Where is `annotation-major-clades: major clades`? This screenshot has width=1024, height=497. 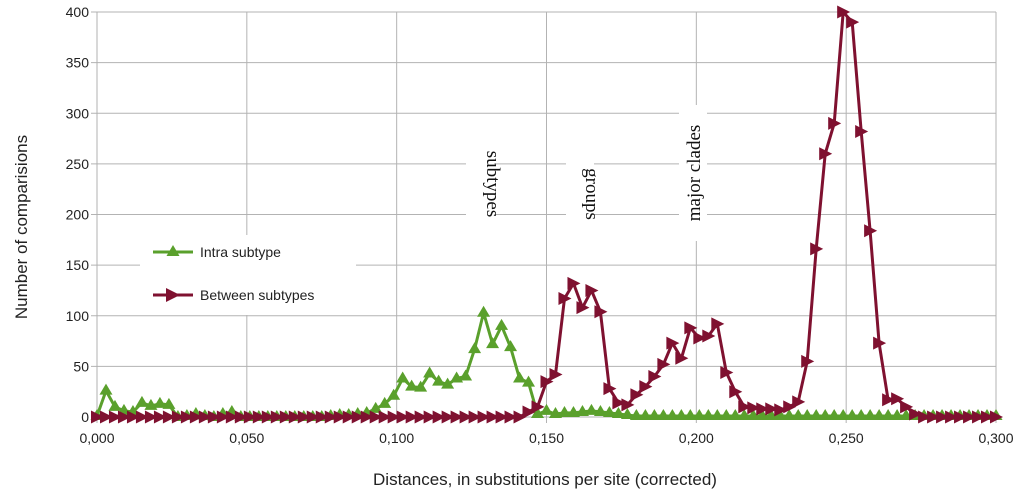 annotation-major-clades: major clades is located at coordinates (694, 173).